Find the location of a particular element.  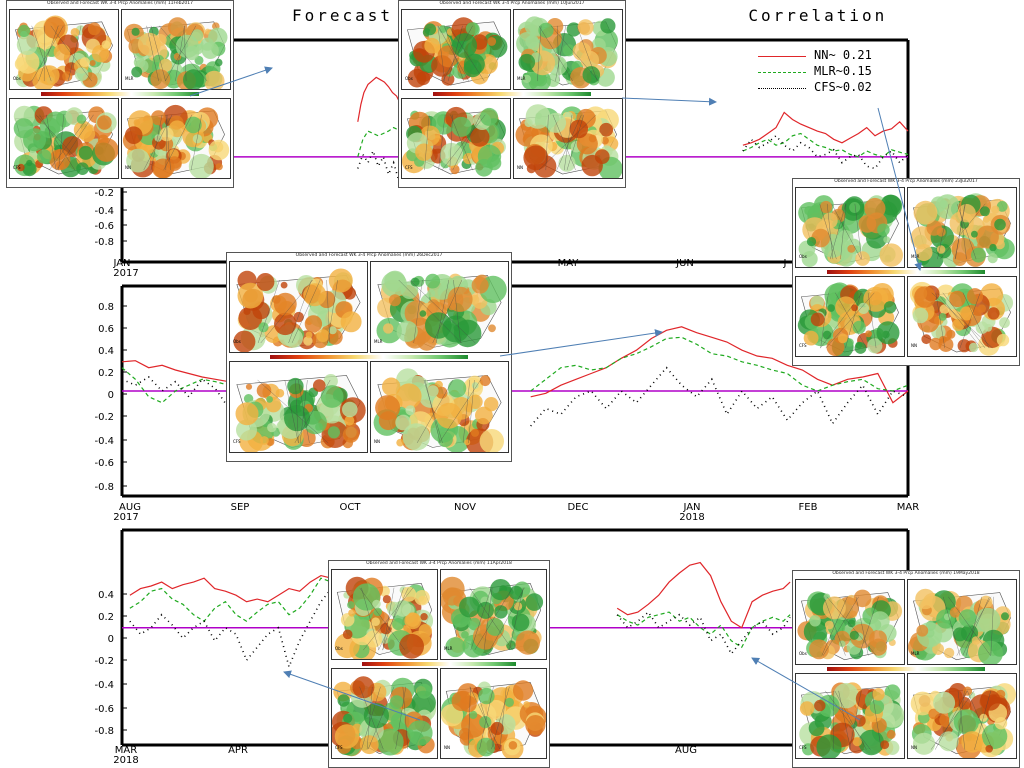

legend-swatch-mlr is located at coordinates (782, 72).